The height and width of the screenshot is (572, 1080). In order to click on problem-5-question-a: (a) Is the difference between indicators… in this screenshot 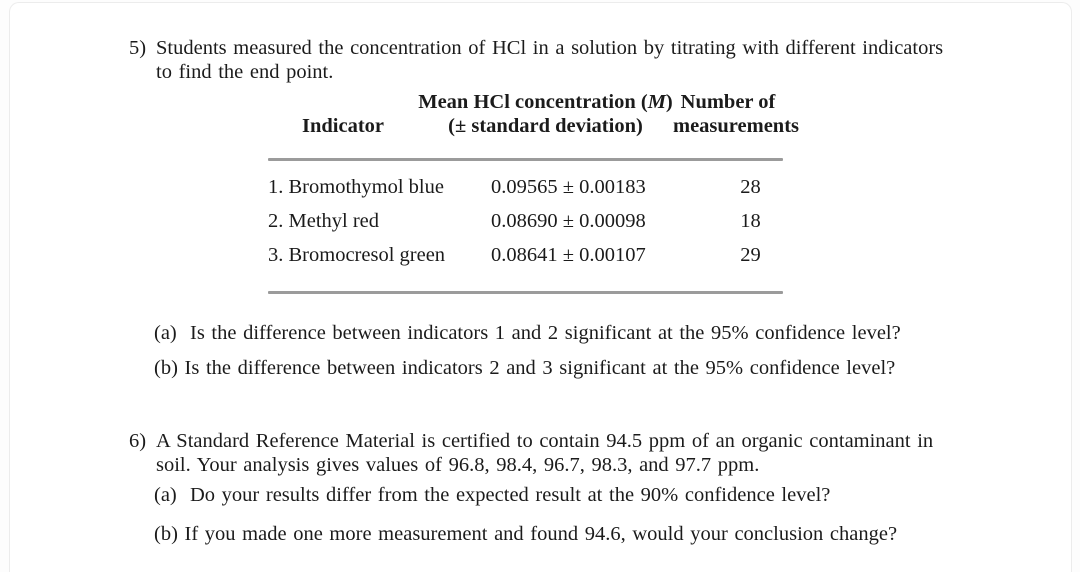, I will do `click(527, 333)`.